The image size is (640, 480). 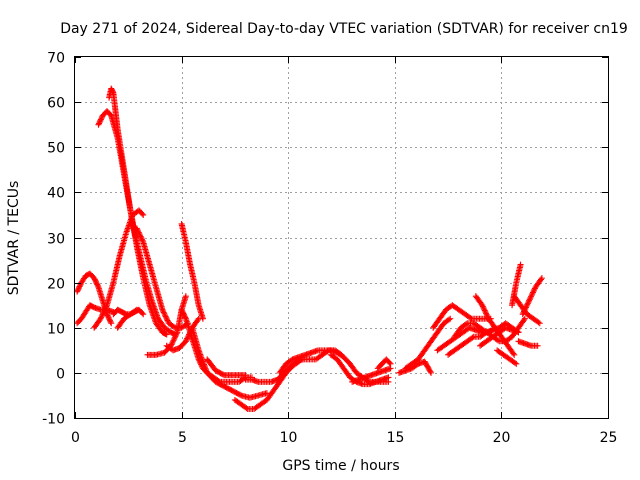 I want to click on y-tick-label: 20, so click(x=56, y=285).